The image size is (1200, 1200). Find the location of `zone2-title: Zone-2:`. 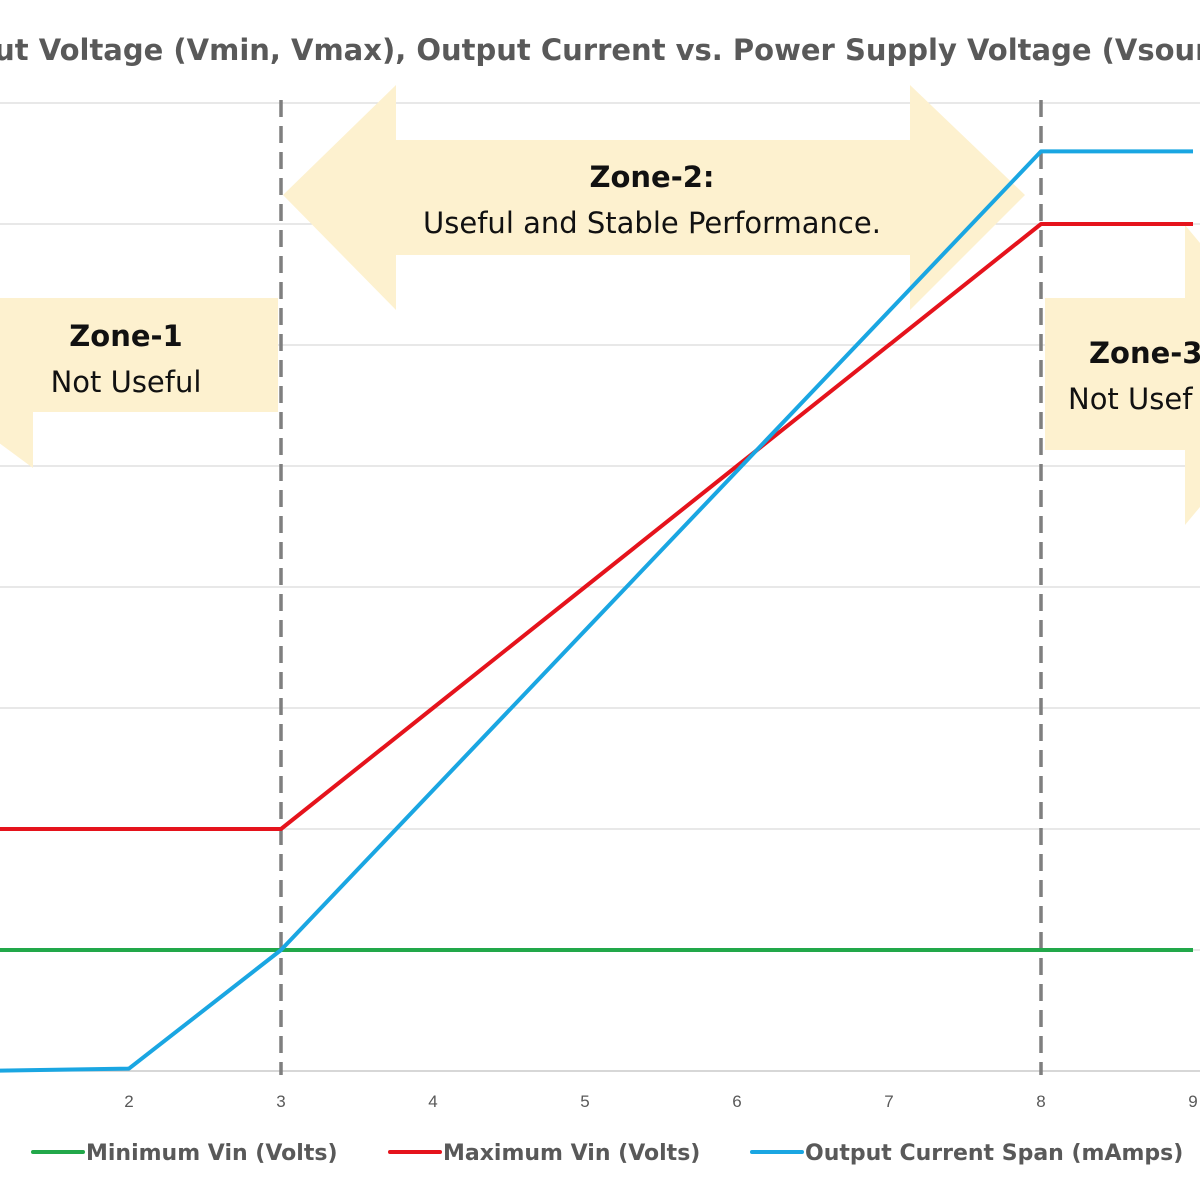

zone2-title: Zone-2: is located at coordinates (651, 177).